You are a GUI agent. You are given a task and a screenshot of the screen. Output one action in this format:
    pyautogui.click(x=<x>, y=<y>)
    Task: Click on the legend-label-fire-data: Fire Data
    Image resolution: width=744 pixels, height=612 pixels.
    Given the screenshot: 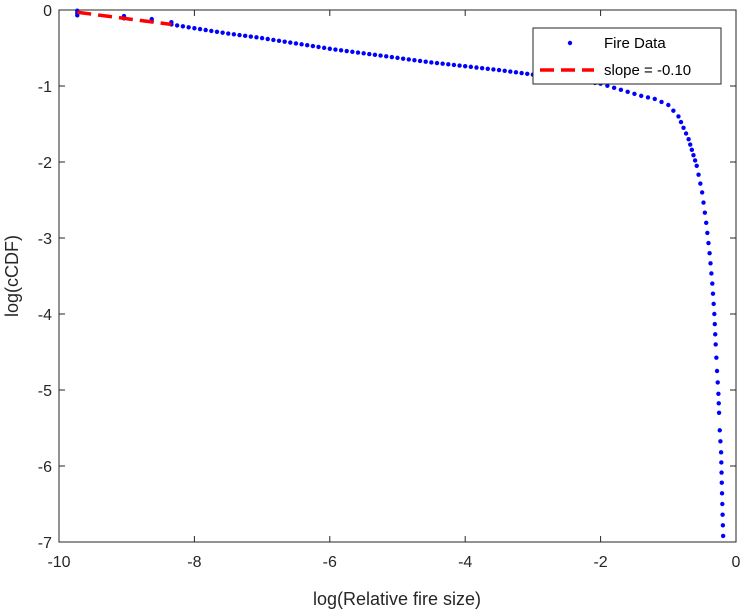 What is the action you would take?
    pyautogui.click(x=635, y=43)
    